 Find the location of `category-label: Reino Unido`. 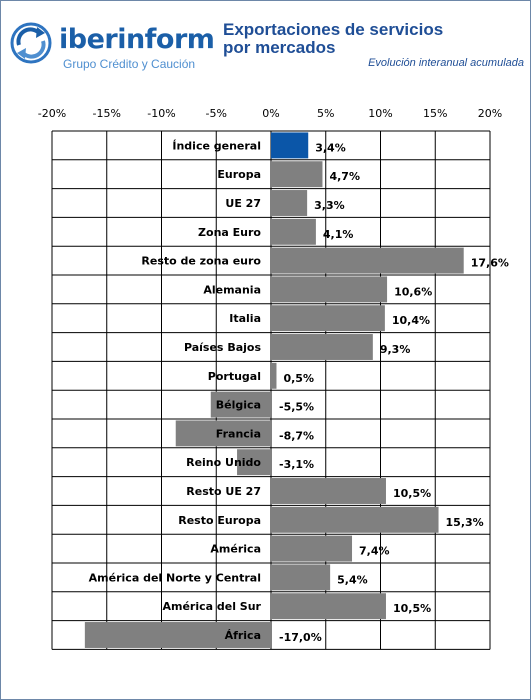

category-label: Reino Unido is located at coordinates (223, 462).